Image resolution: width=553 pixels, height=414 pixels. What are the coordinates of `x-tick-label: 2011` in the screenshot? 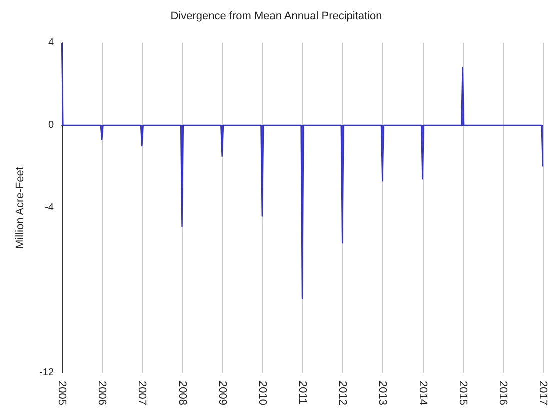 It's located at (302, 393).